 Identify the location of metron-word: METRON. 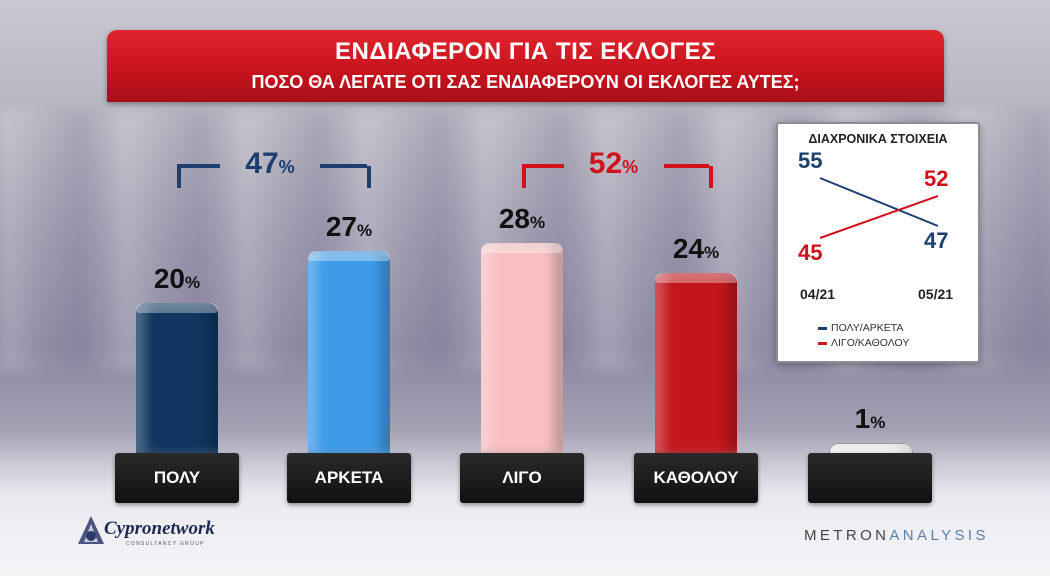
(847, 535).